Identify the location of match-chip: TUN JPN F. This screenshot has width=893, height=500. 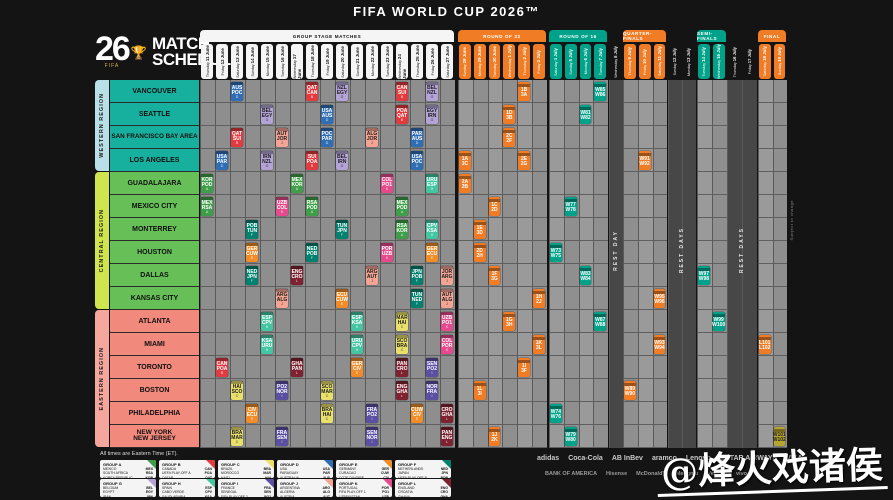
(342, 229).